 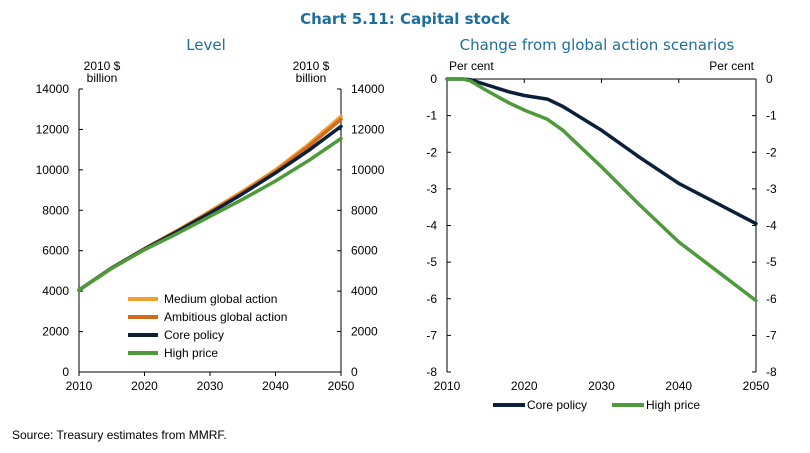 What do you see at coordinates (431, 226) in the screenshot?
I see `left-y-tick-label: -4` at bounding box center [431, 226].